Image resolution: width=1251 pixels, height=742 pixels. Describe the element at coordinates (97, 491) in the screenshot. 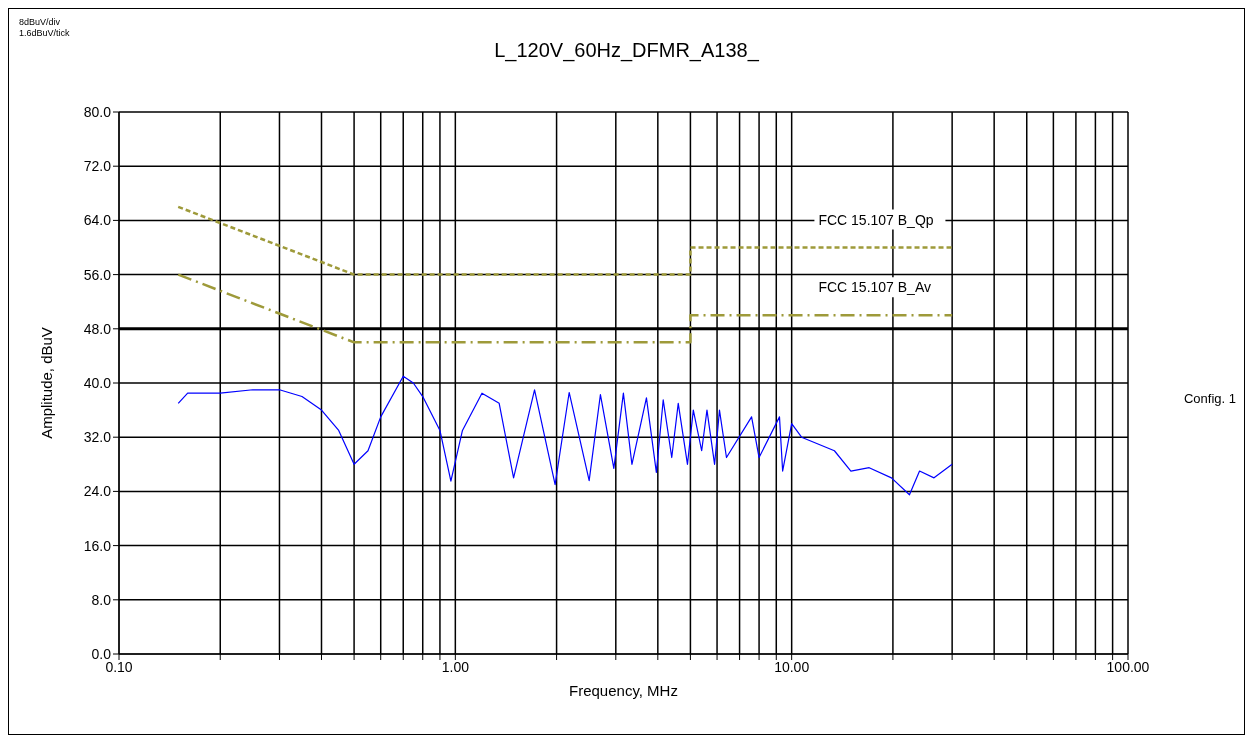

I see `y-tick-label: 24.0` at that location.